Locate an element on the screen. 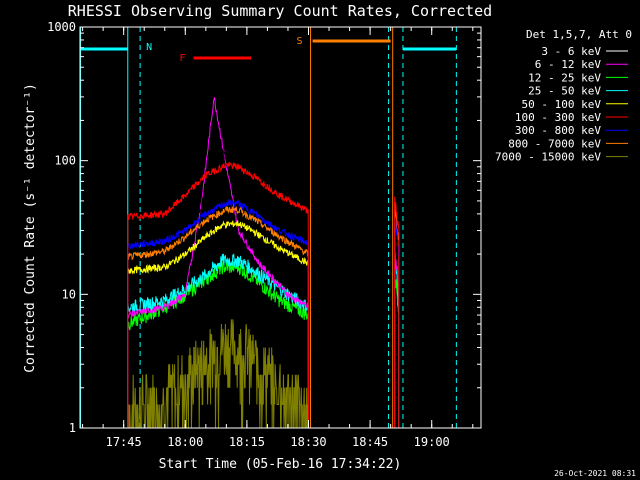  y-tick-label: 1000 is located at coordinates (61, 27).